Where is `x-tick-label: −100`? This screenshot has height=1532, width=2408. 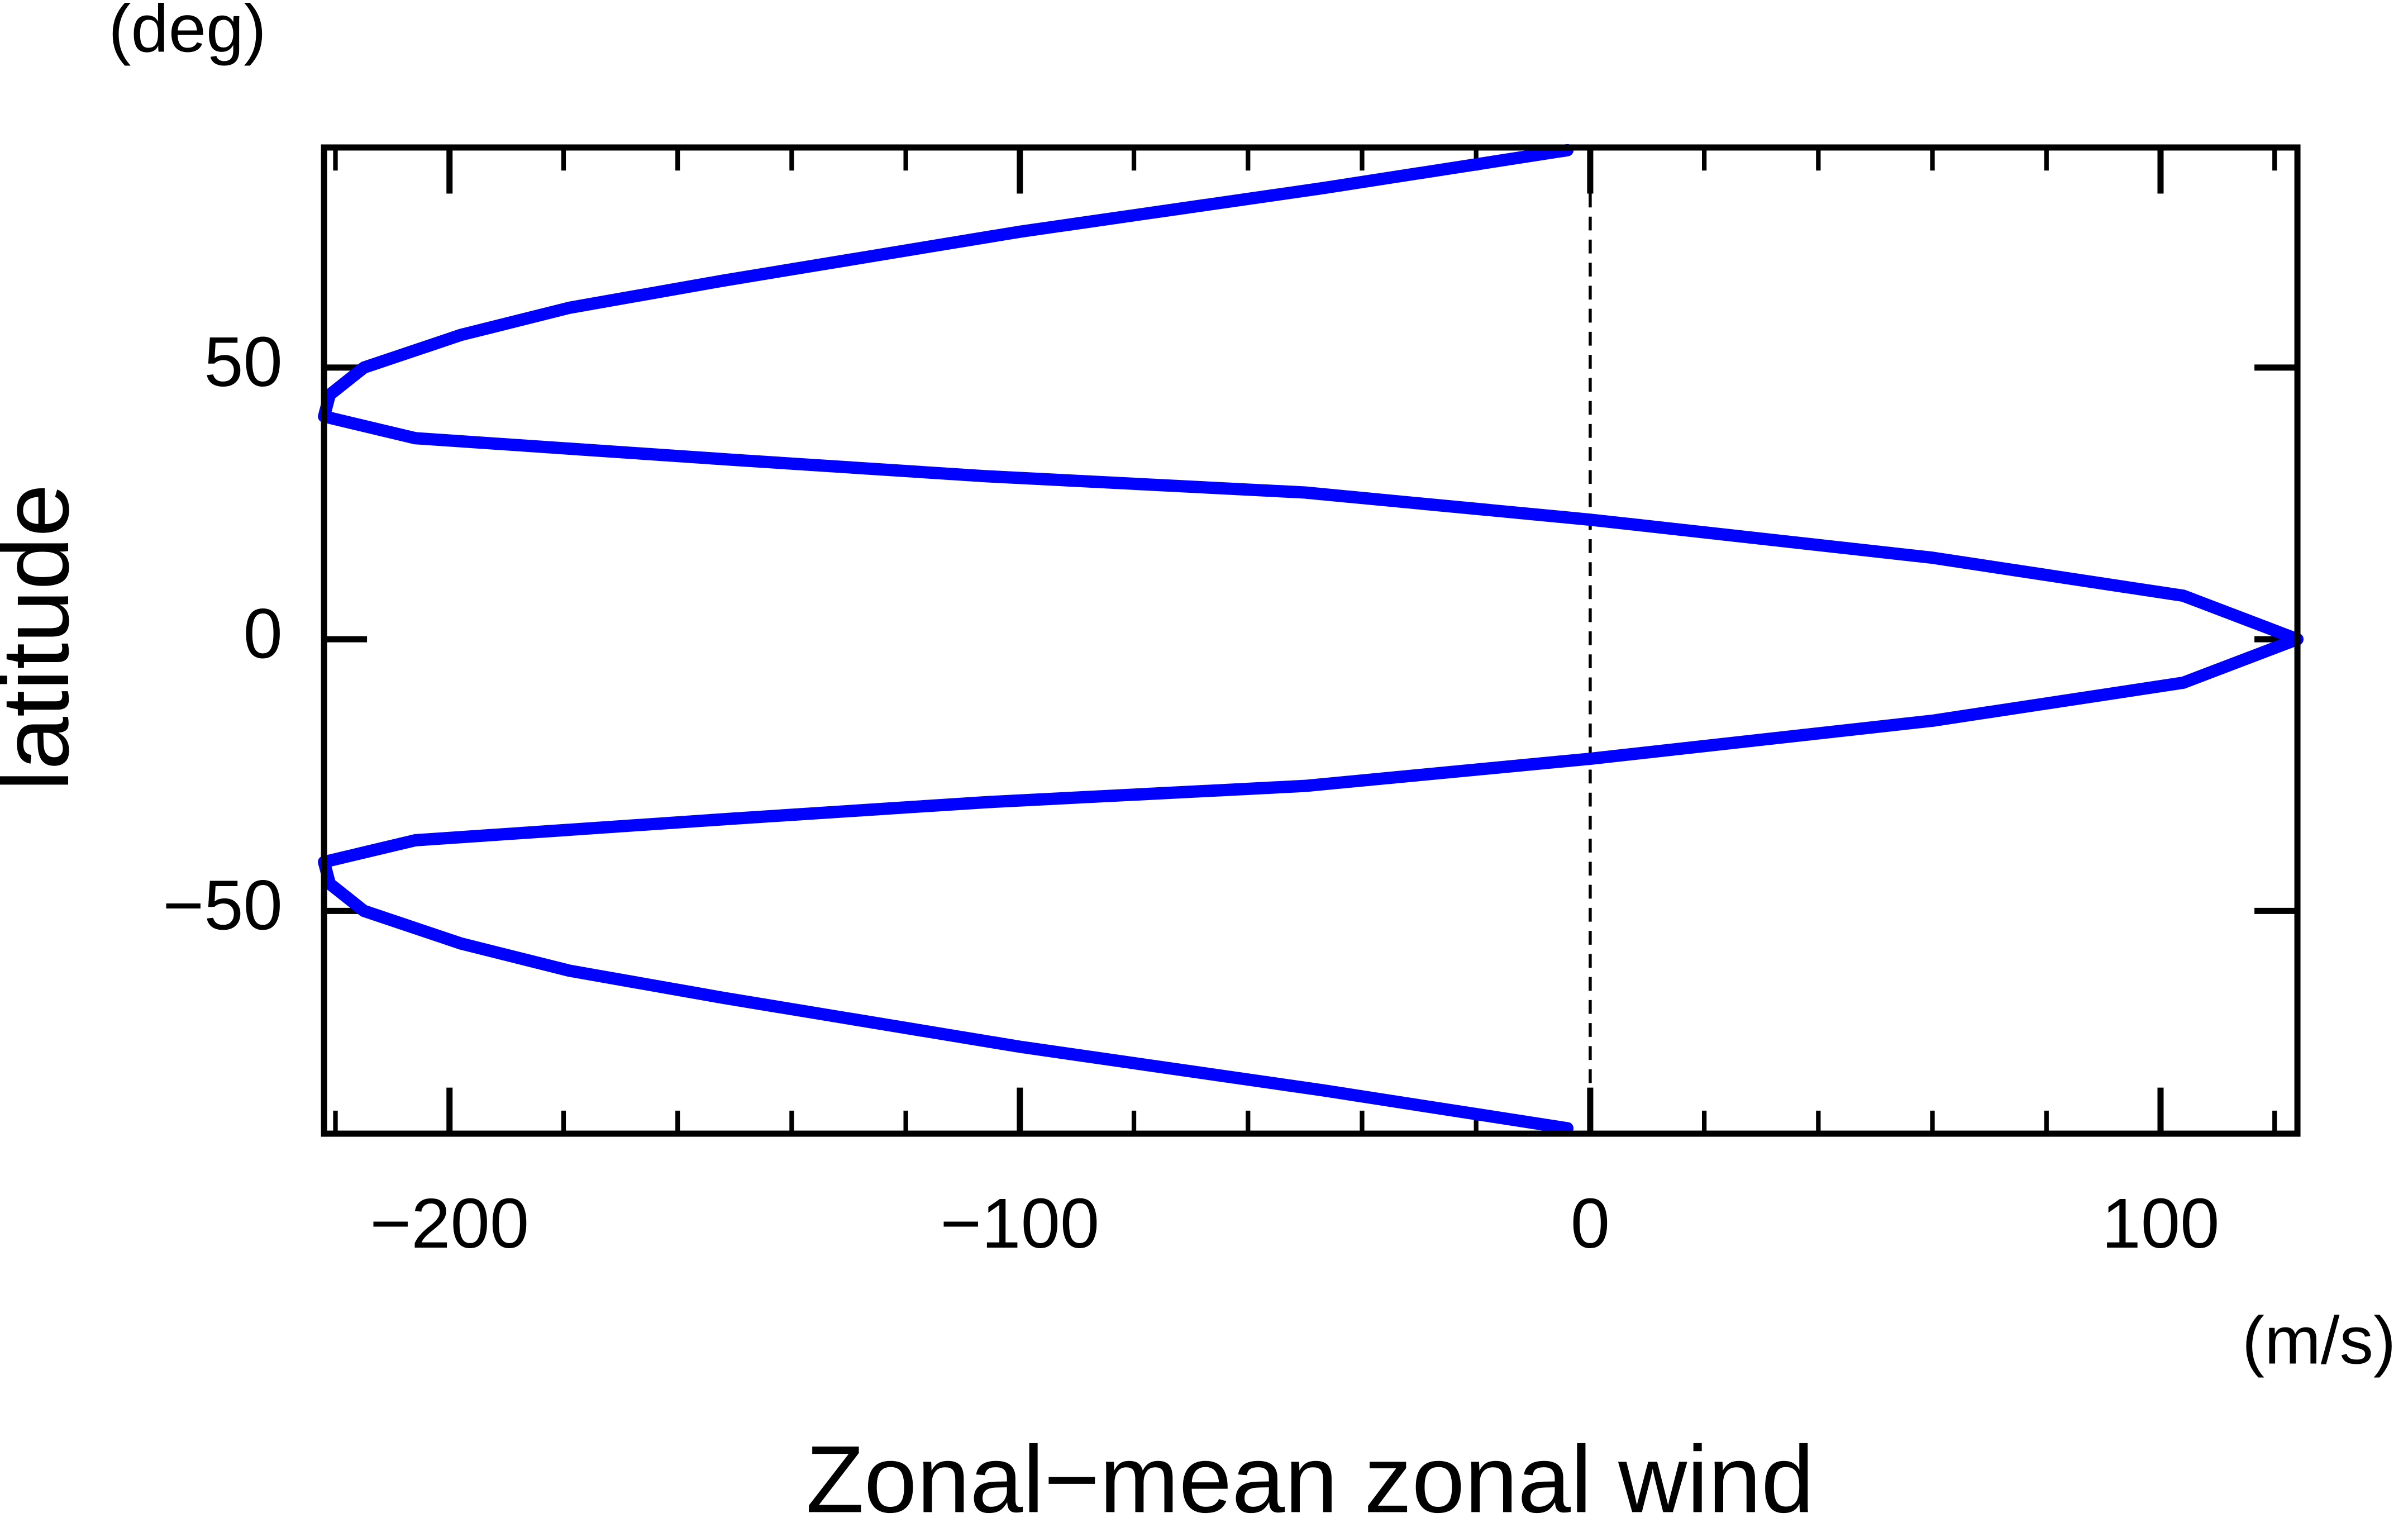 x-tick-label: −100 is located at coordinates (1019, 1223).